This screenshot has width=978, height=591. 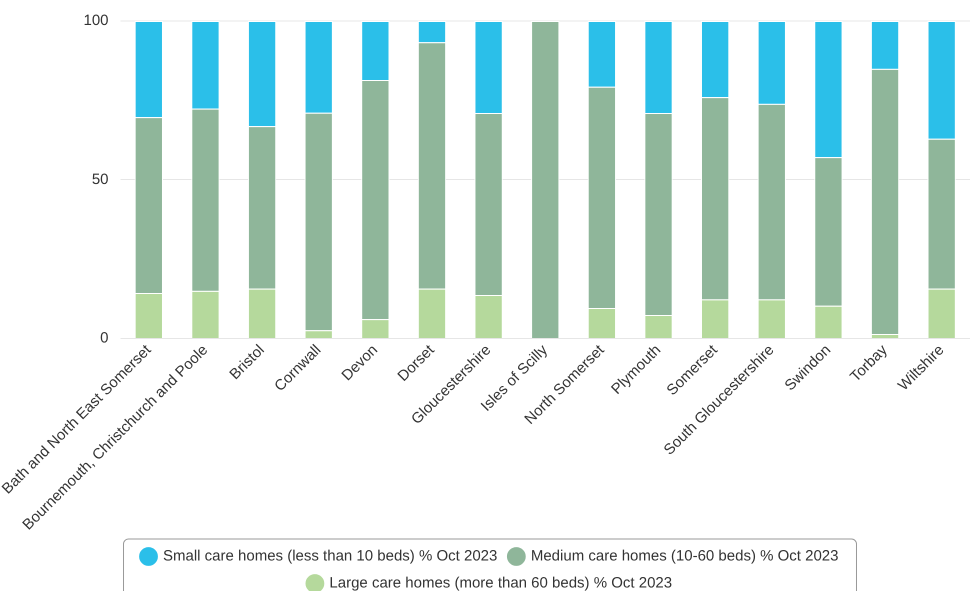 I want to click on y-tick-label: 50, so click(x=100, y=179).